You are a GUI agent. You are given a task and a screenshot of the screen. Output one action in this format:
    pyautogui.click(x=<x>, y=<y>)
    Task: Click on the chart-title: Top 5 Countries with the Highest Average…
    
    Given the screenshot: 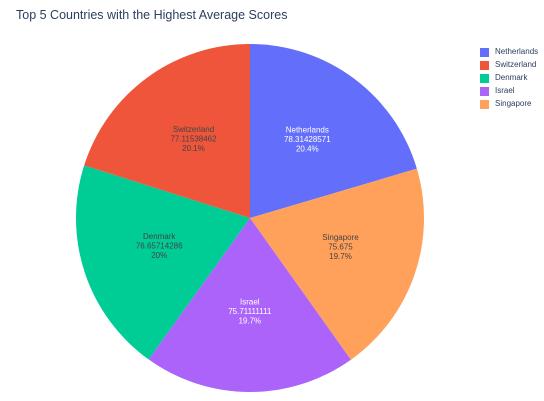 What is the action you would take?
    pyautogui.click(x=152, y=15)
    